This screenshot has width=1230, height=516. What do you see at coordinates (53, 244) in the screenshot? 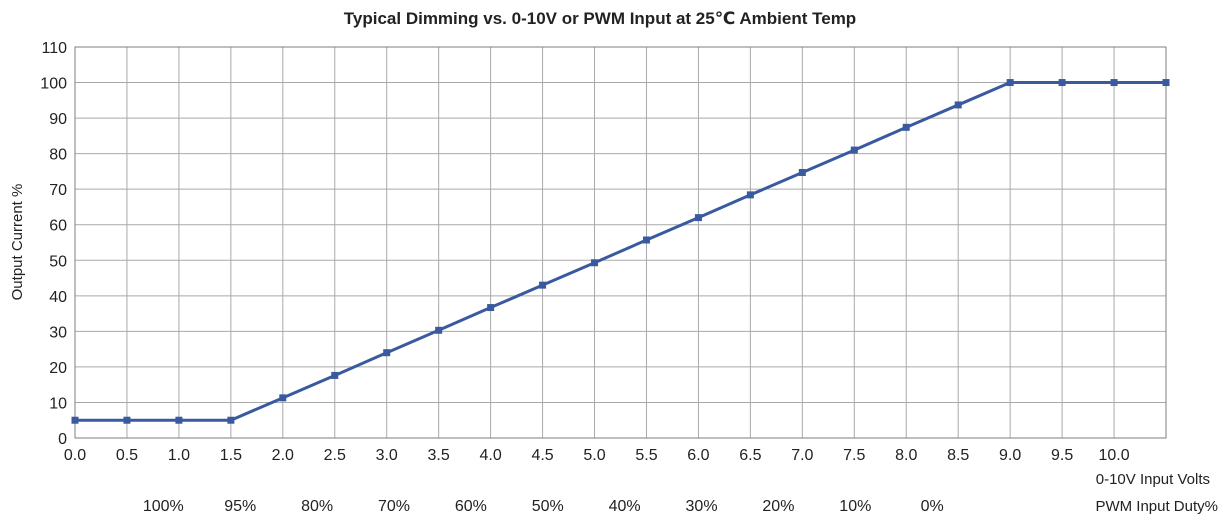
I see `y-axis-ticks: 0 10 20 30 40 50 60 70 80 90 100 110` at bounding box center [53, 244].